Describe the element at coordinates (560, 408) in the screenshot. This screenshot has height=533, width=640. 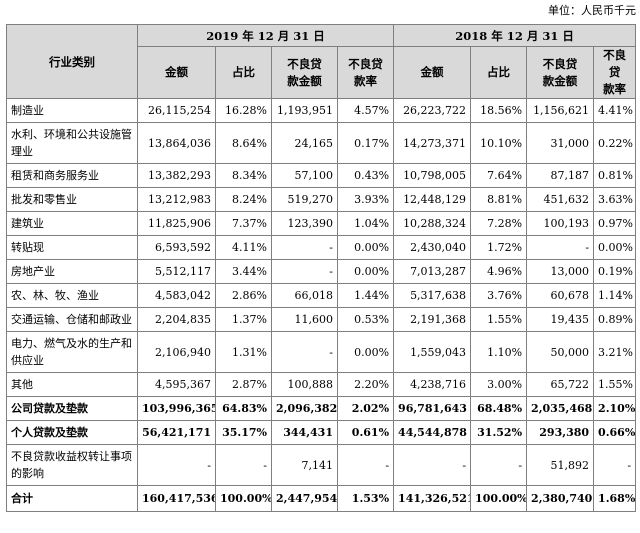
I see `cell-value: 2,035,468` at that location.